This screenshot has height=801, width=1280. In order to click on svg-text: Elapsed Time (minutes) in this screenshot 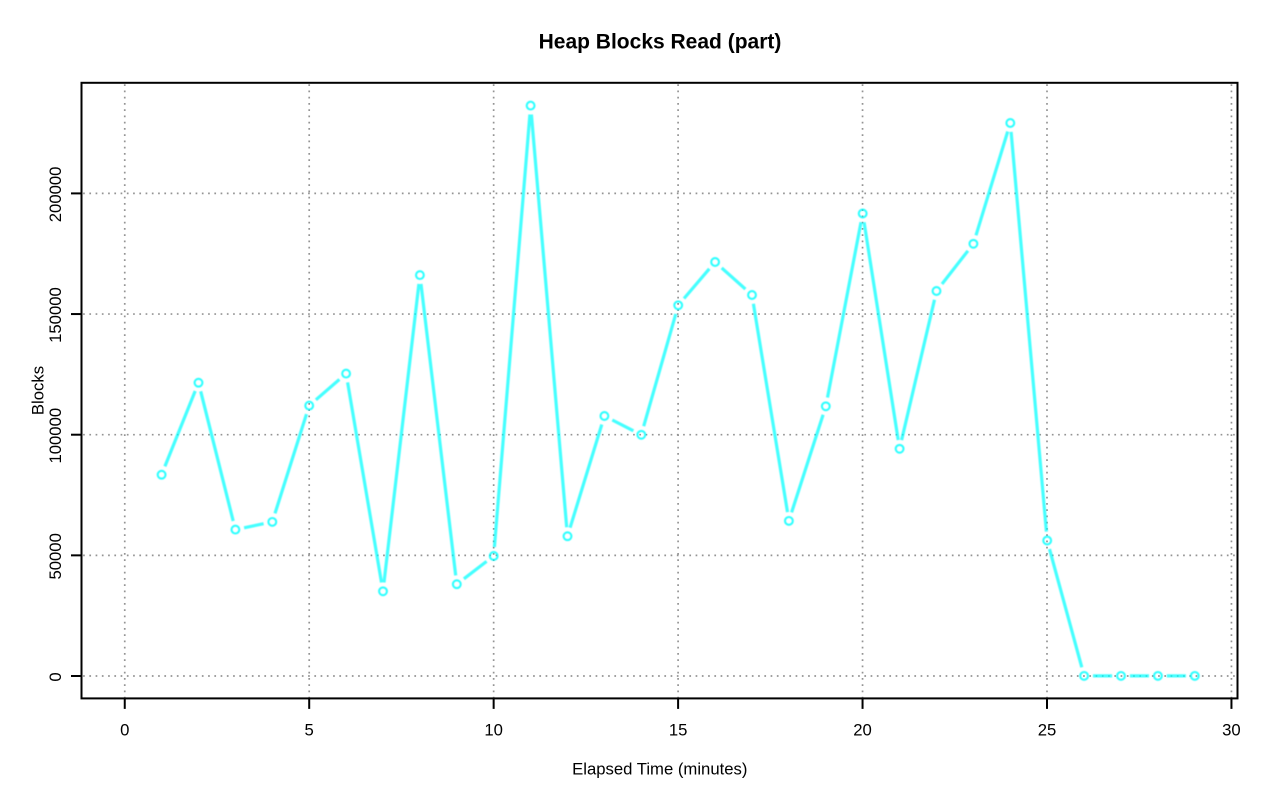, I will do `click(659, 769)`.